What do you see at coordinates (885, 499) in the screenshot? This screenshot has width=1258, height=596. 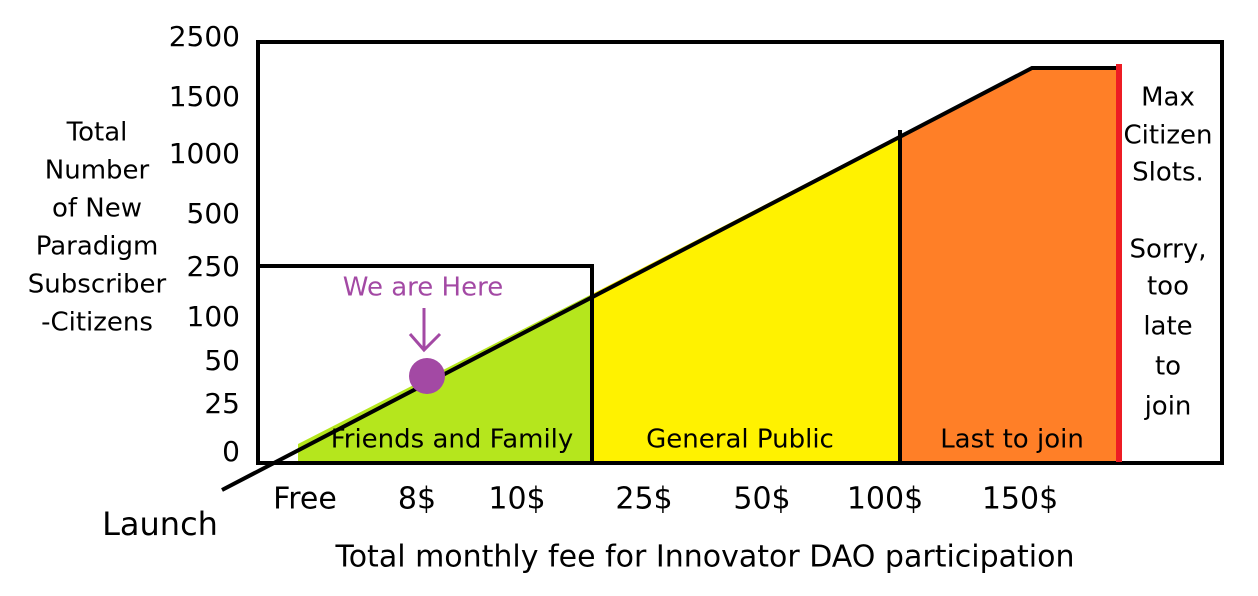 I see `x-tick-label: 100$` at bounding box center [885, 499].